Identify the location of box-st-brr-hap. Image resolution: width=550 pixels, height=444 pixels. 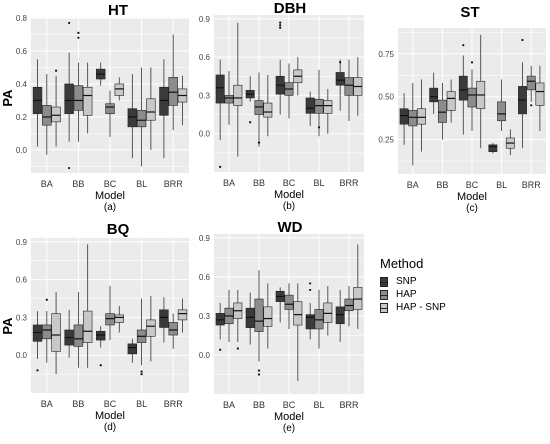
(531, 86).